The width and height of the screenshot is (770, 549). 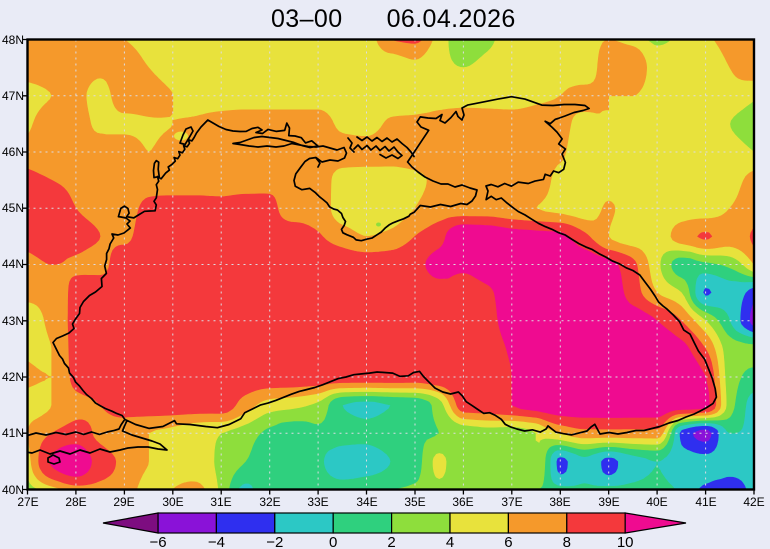 What do you see at coordinates (220, 502) in the screenshot?
I see `svg-text: 31E` at bounding box center [220, 502].